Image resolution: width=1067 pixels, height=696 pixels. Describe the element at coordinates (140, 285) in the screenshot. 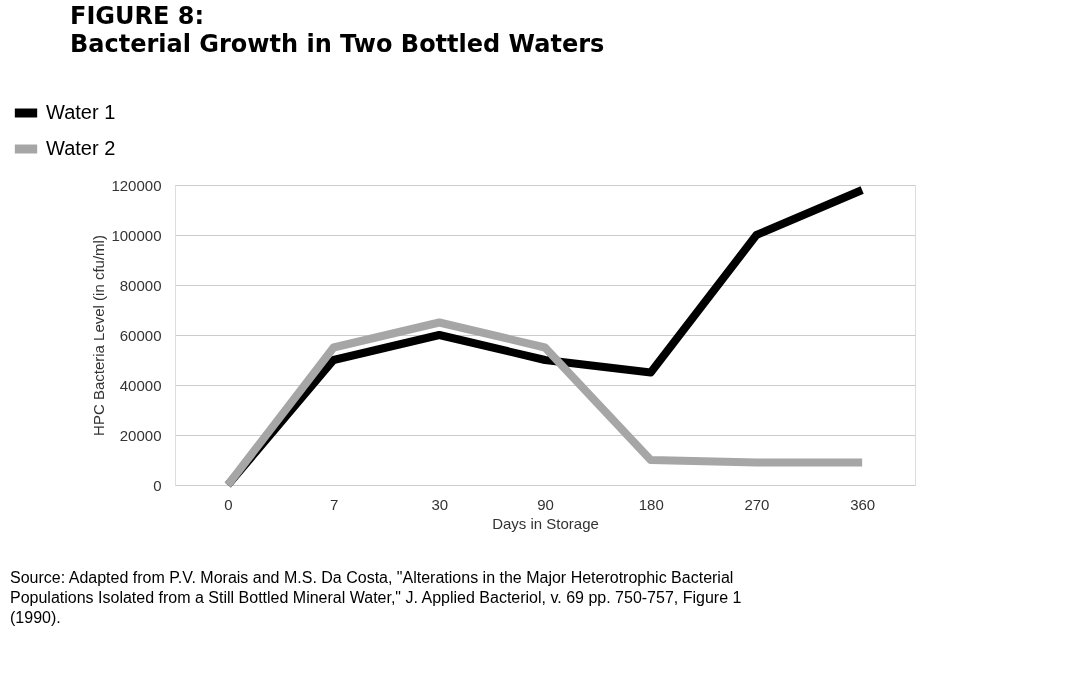

I see `y-tick-label: 80000` at that location.